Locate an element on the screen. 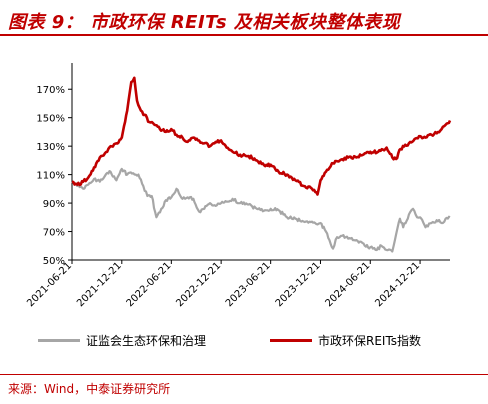 The height and width of the screenshot is (404, 488). figure-title: 图表 9： 市政环保 REITs 及相关板块整体表现 is located at coordinates (204, 22).